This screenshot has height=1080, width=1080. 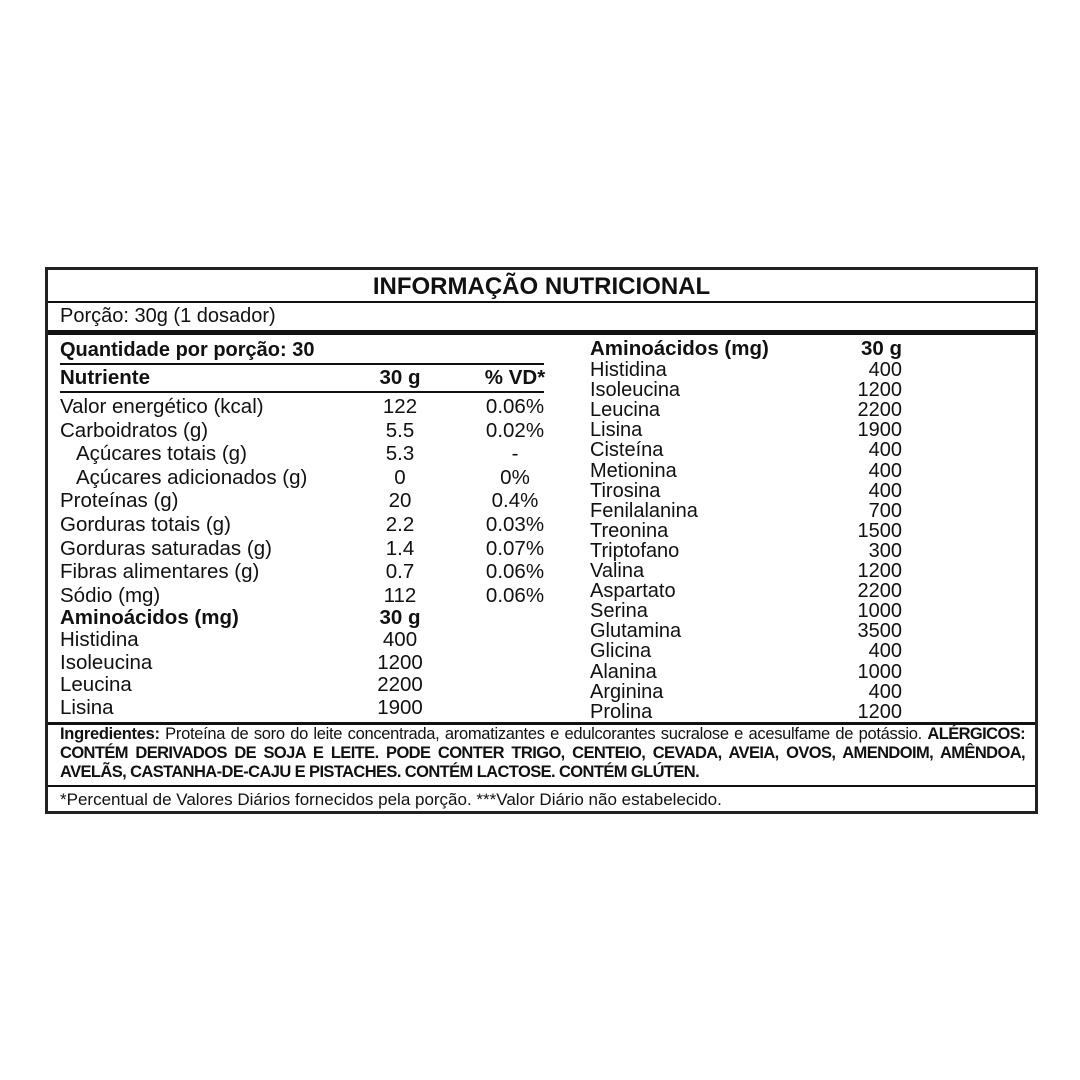 What do you see at coordinates (885, 550) in the screenshot?
I see `amino-amount: 300` at bounding box center [885, 550].